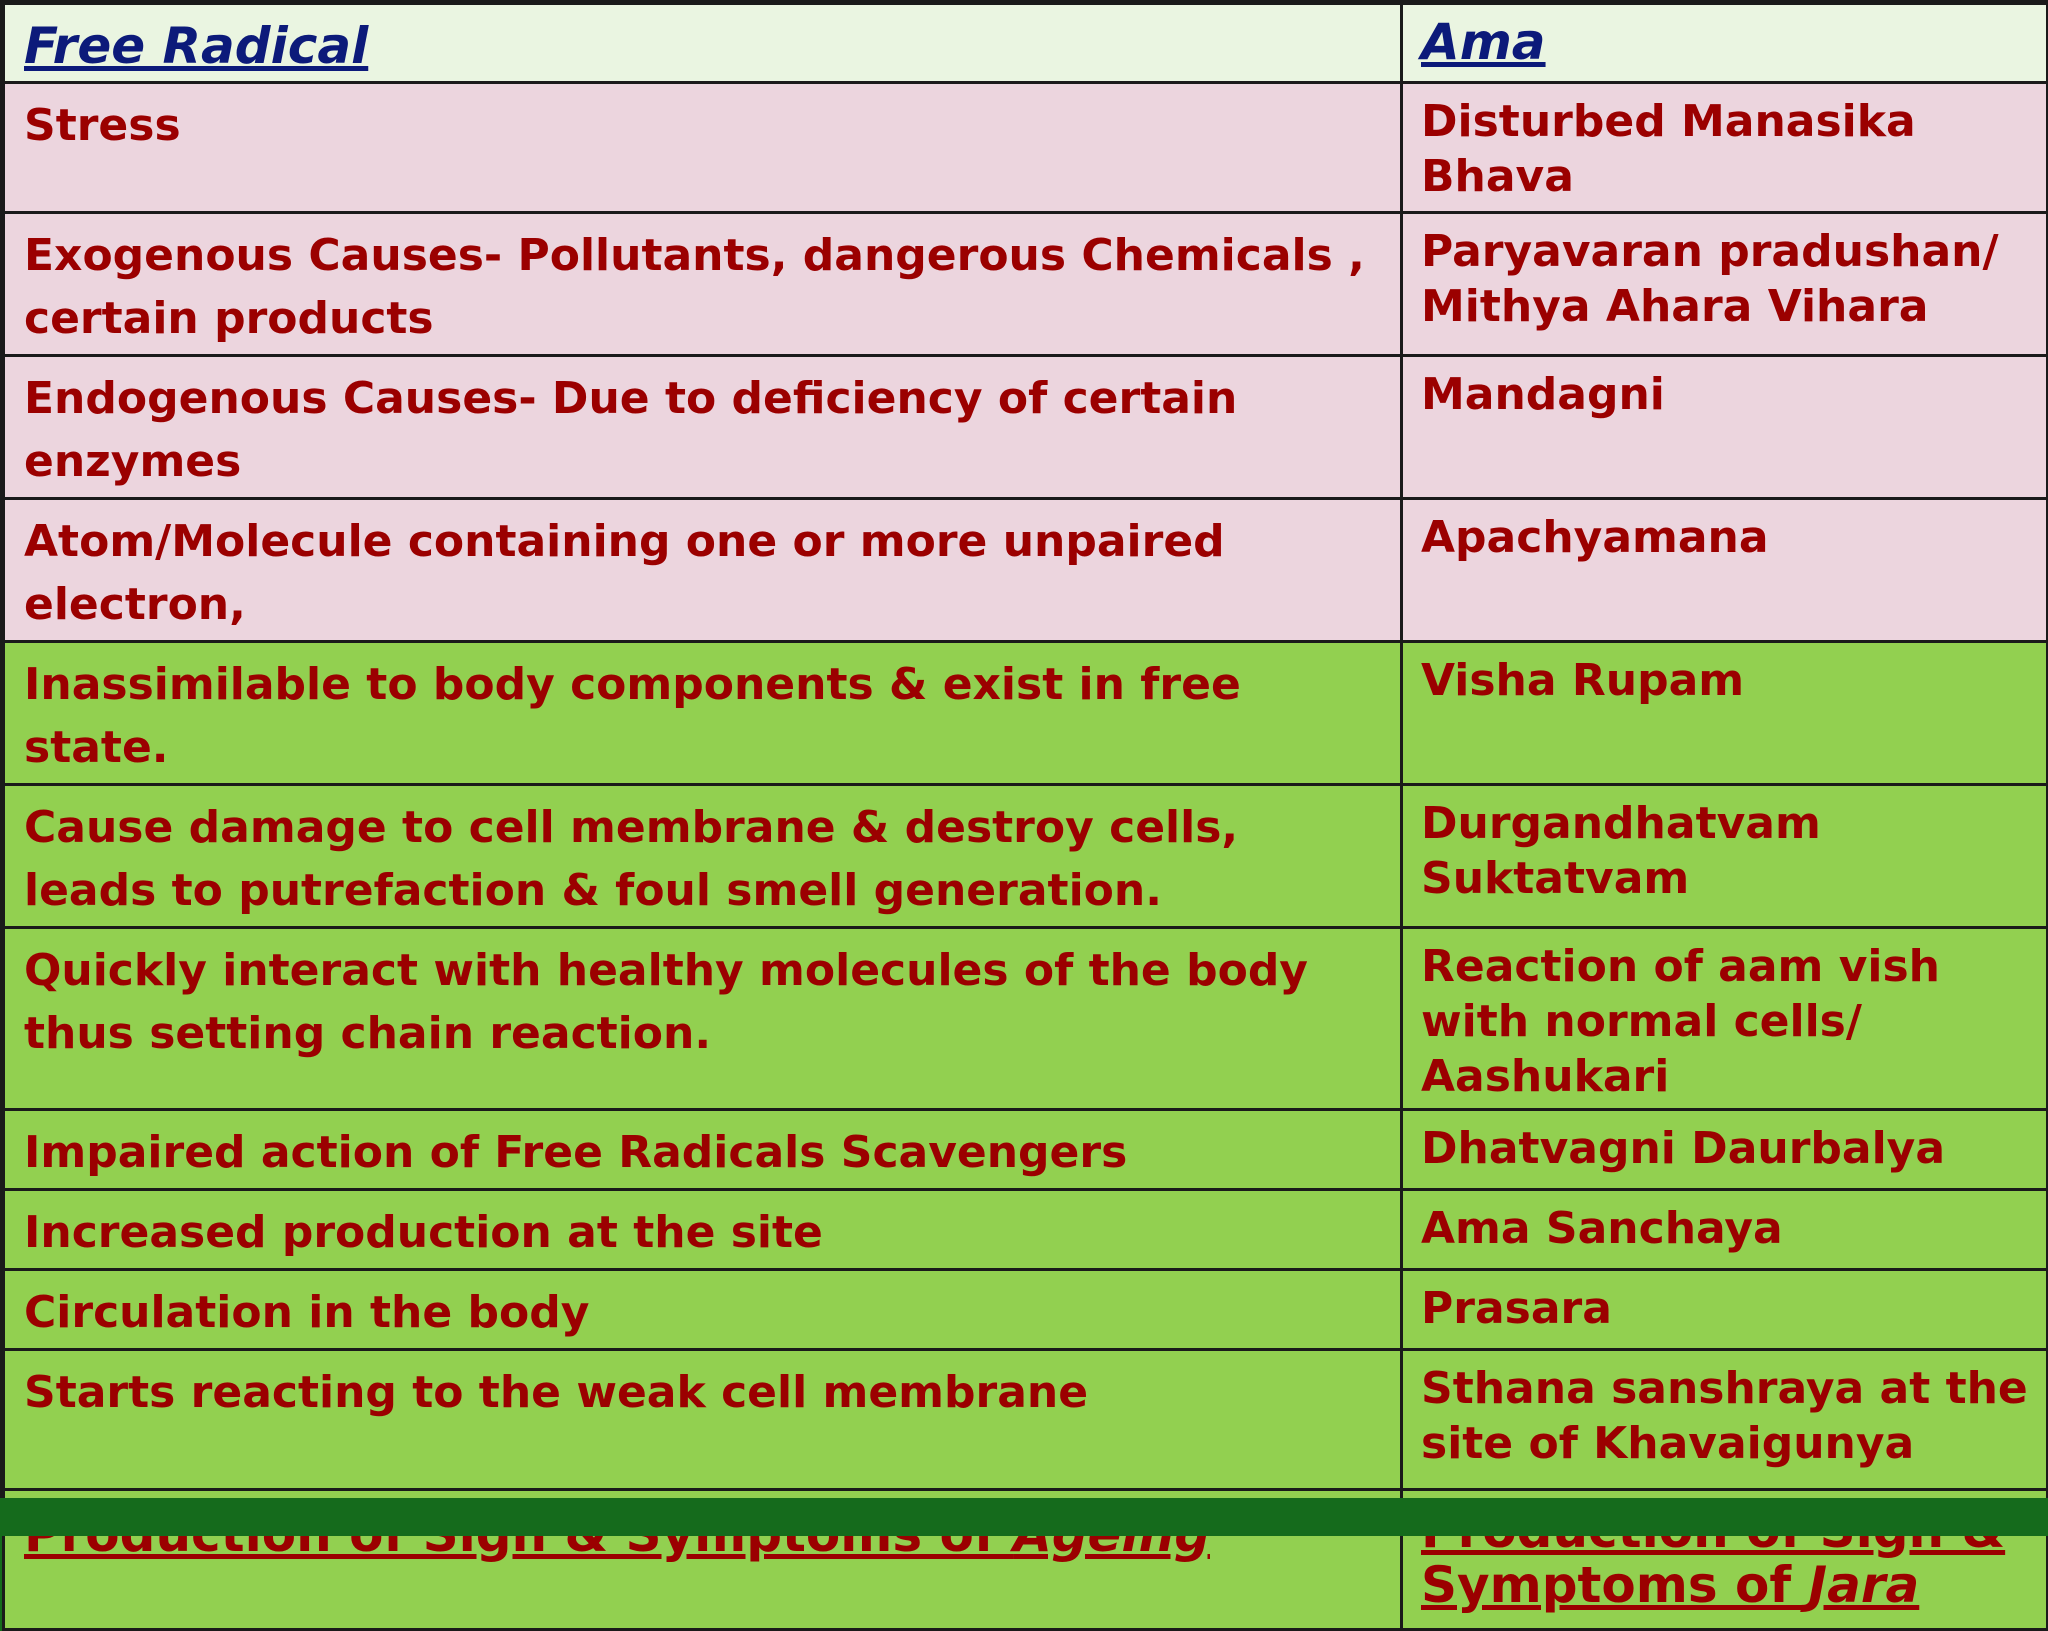 The image size is (2048, 1631). What do you see at coordinates (1864, 1585) in the screenshot?
I see `footer-right-italic: Jara` at bounding box center [1864, 1585].